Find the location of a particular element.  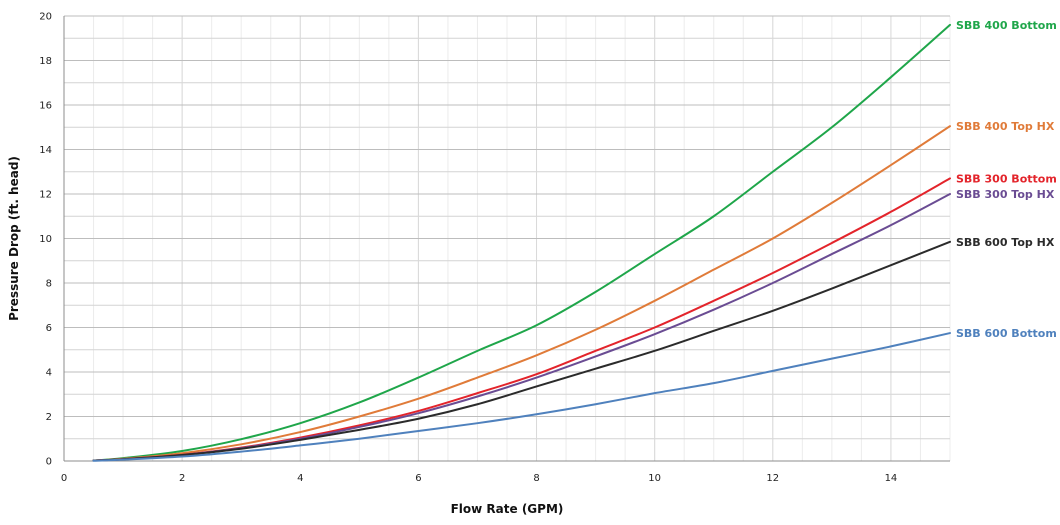

x-tick-labels: 0 2 4 6 8 10 12 14 is located at coordinates (479, 478).